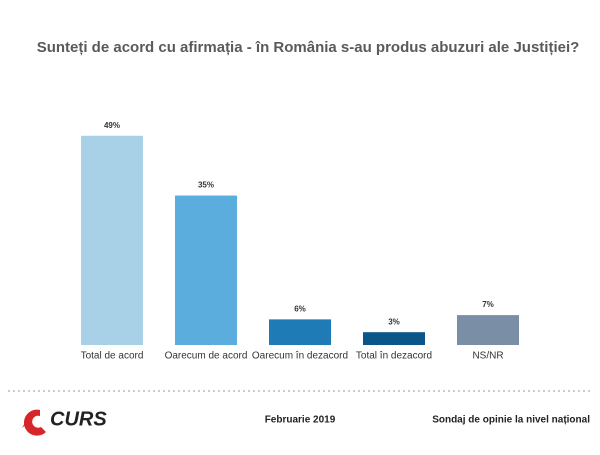  What do you see at coordinates (300, 356) in the screenshot?
I see `x-tick-label: Oarecum în dezacord` at bounding box center [300, 356].